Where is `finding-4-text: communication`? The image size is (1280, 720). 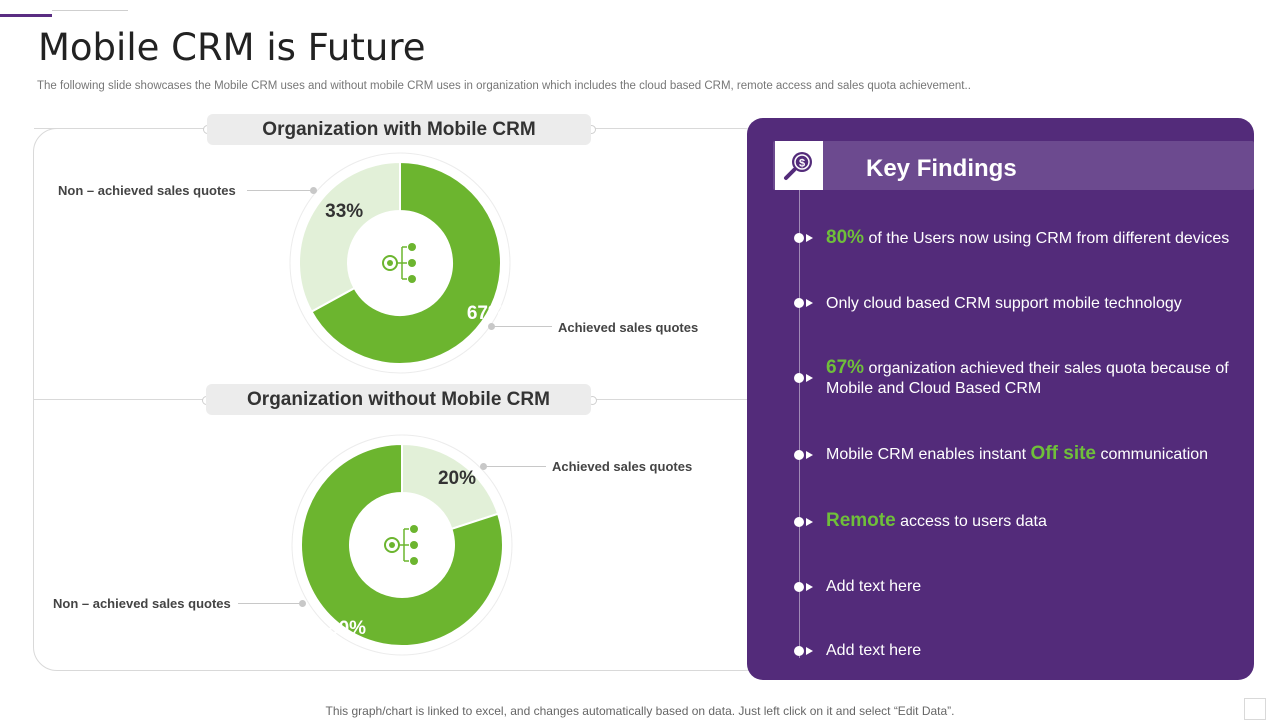
finding-4-text: communication is located at coordinates (1152, 454).